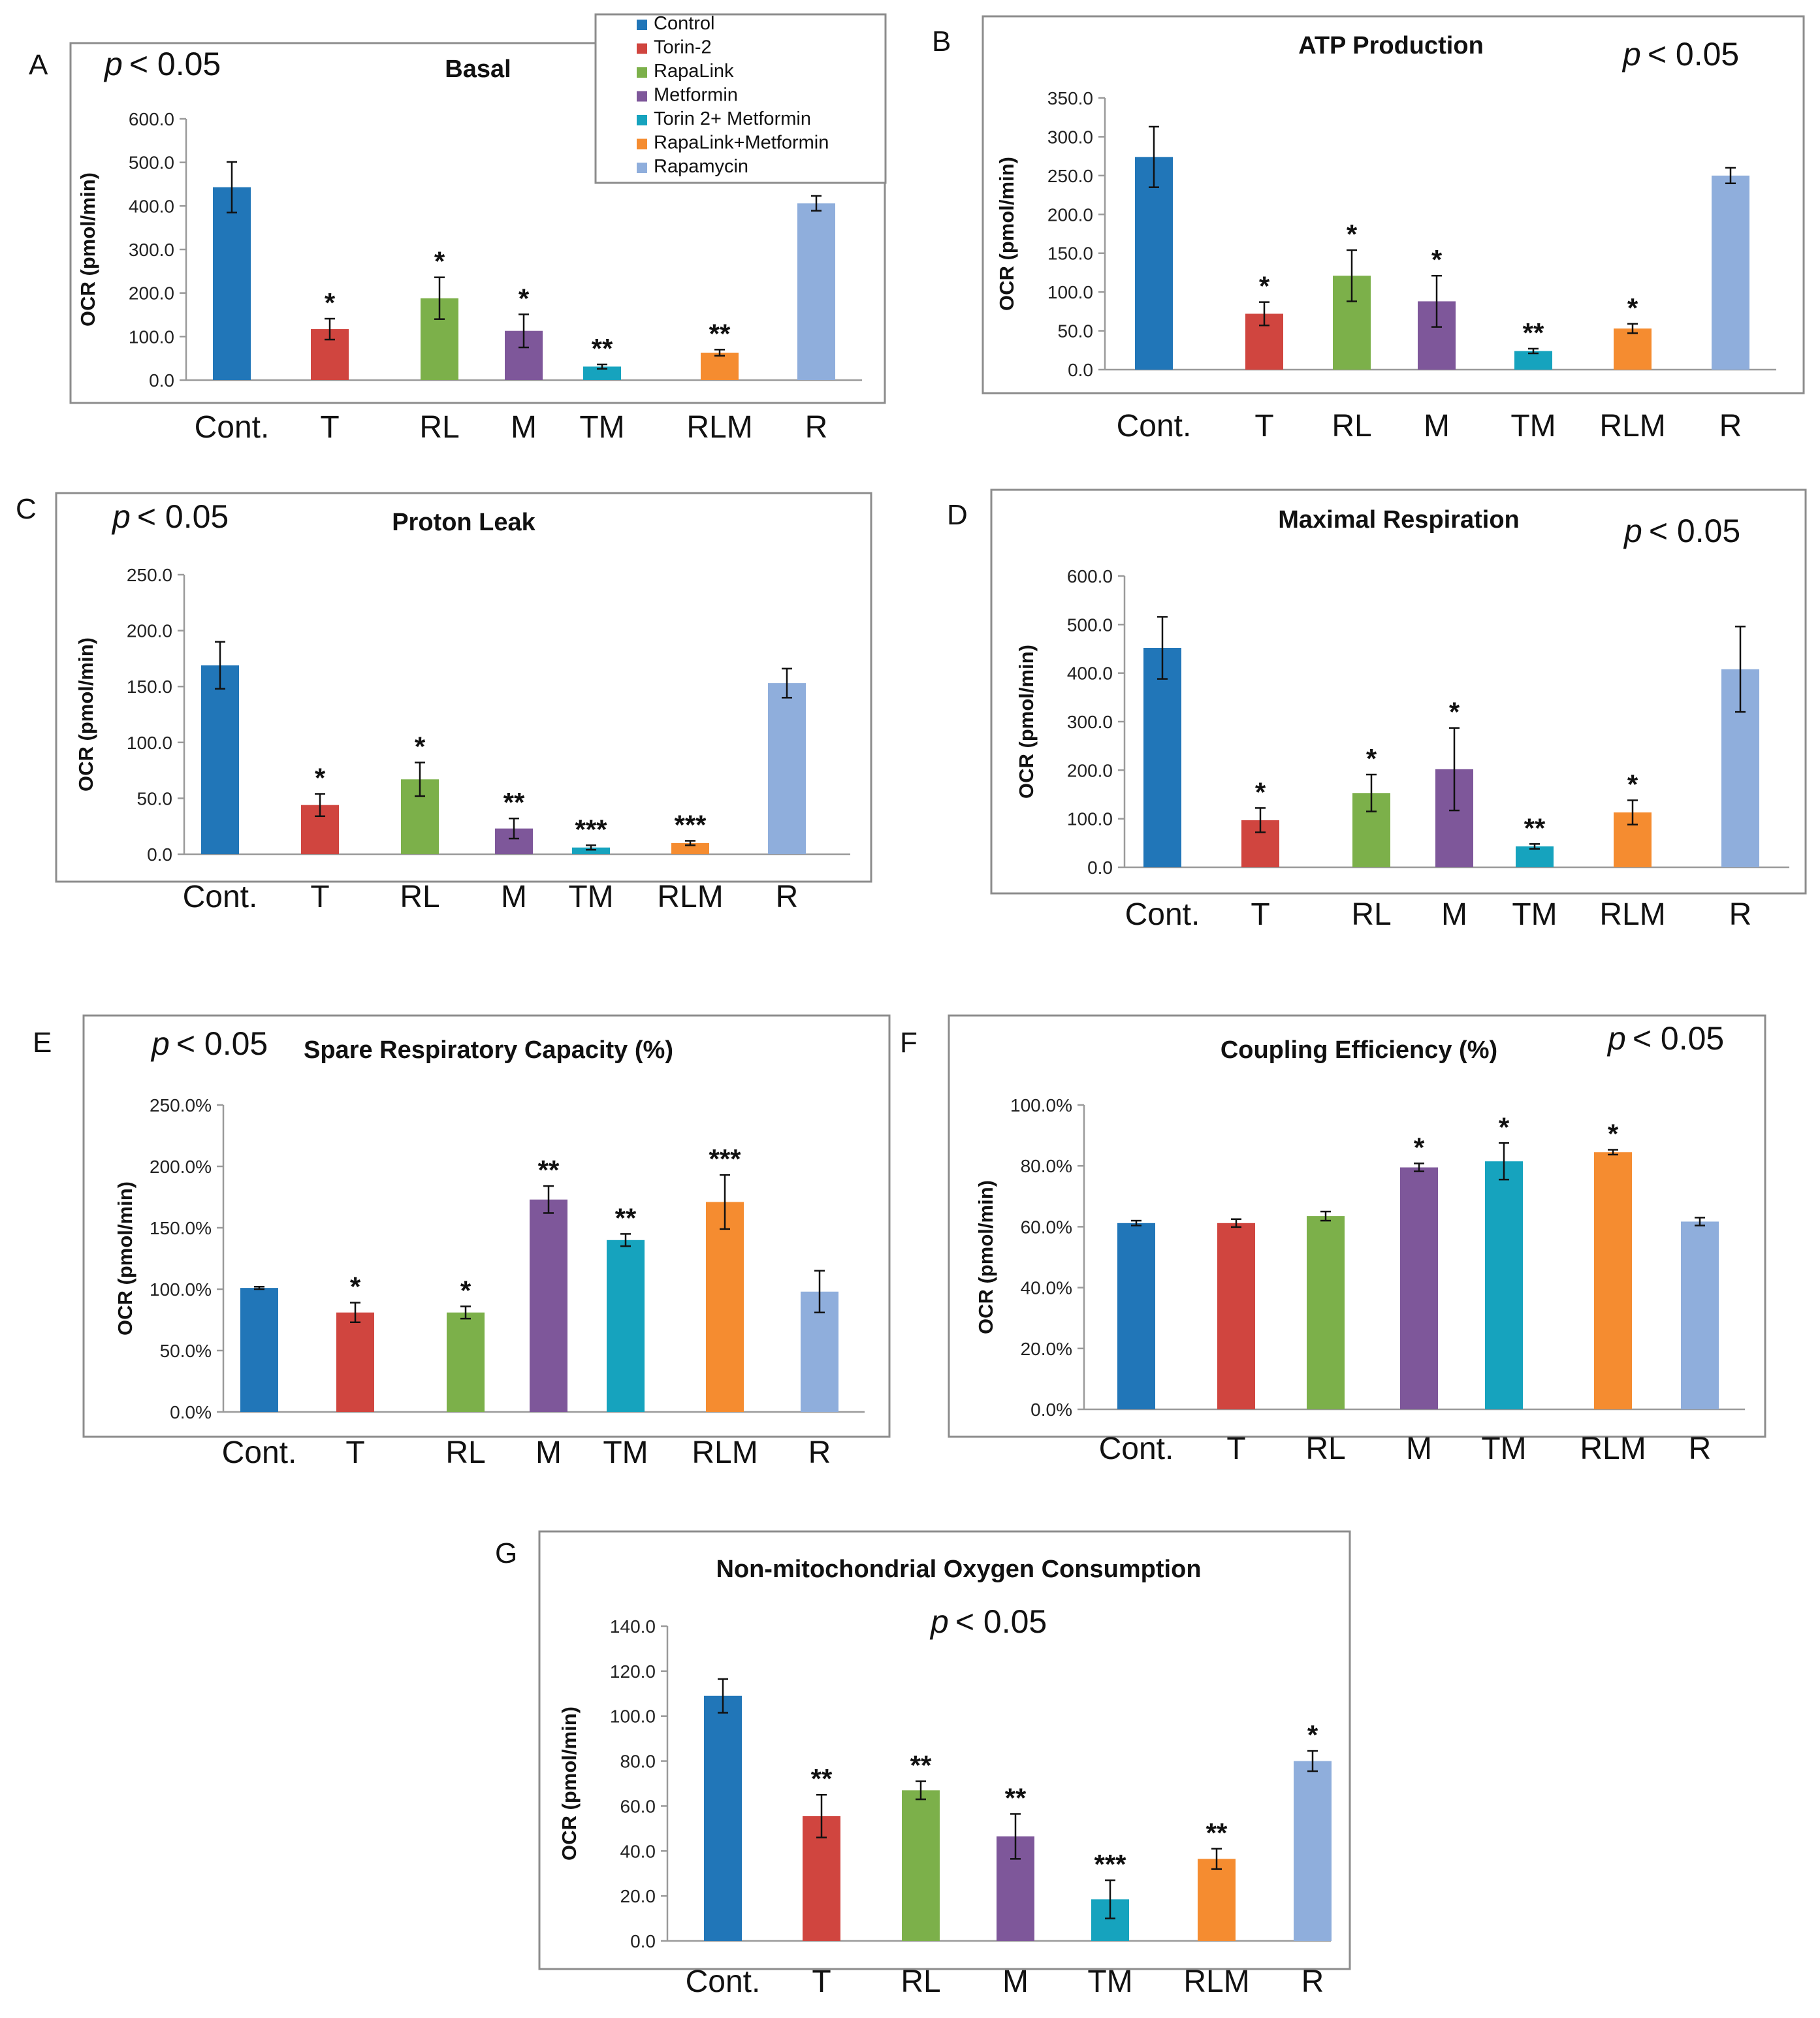 This screenshot has height=2018, width=1820. Describe the element at coordinates (638, 1896) in the screenshot. I see `y-tick-label: 20.0` at that location.